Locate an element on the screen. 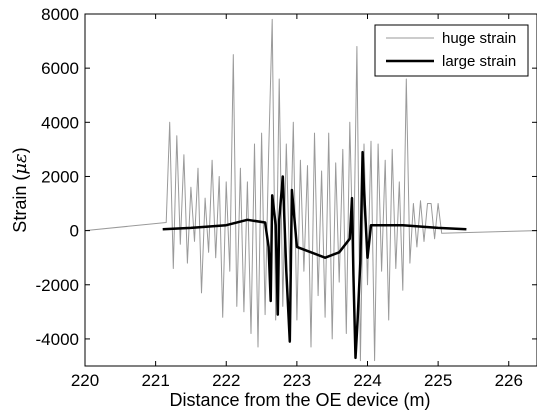 This screenshot has width=537, height=413. y-tick-label: -2000 is located at coordinates (57, 285).